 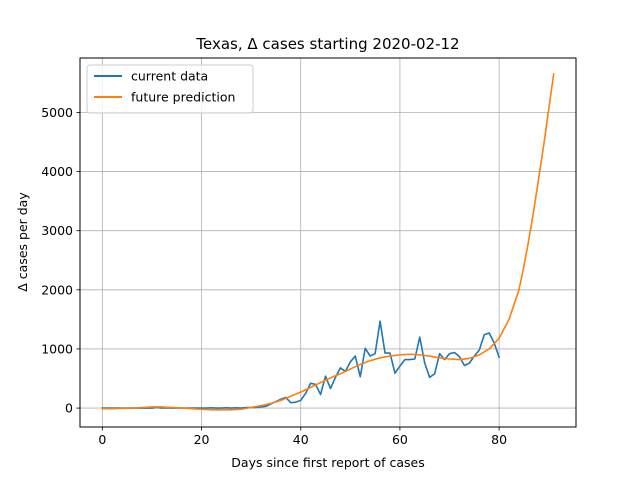 I want to click on chart-title: Texas, Δ cases starting 2020-02-12, so click(x=327, y=44).